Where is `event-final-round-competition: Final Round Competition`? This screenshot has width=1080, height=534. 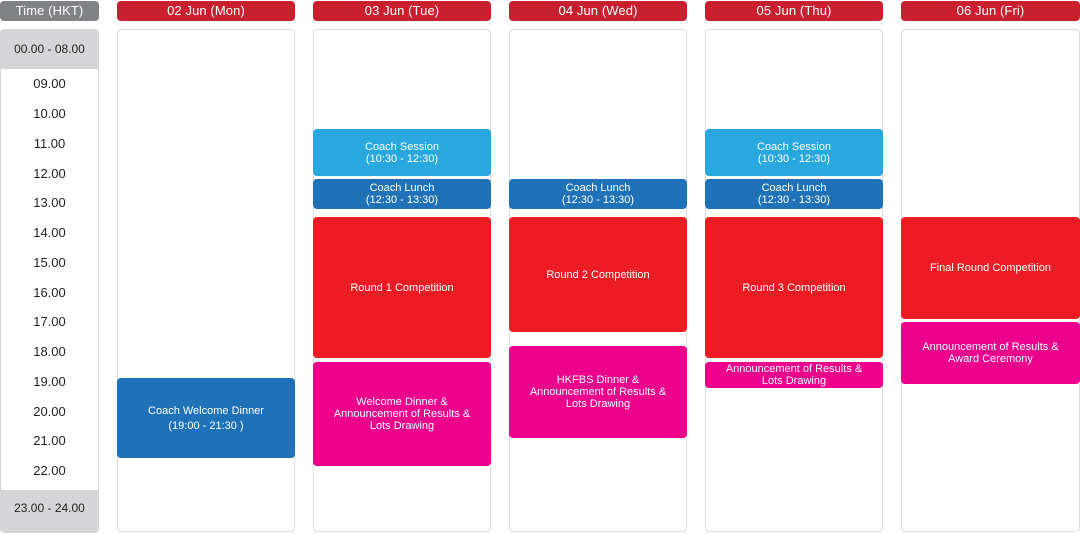 event-final-round-competition: Final Round Competition is located at coordinates (990, 268).